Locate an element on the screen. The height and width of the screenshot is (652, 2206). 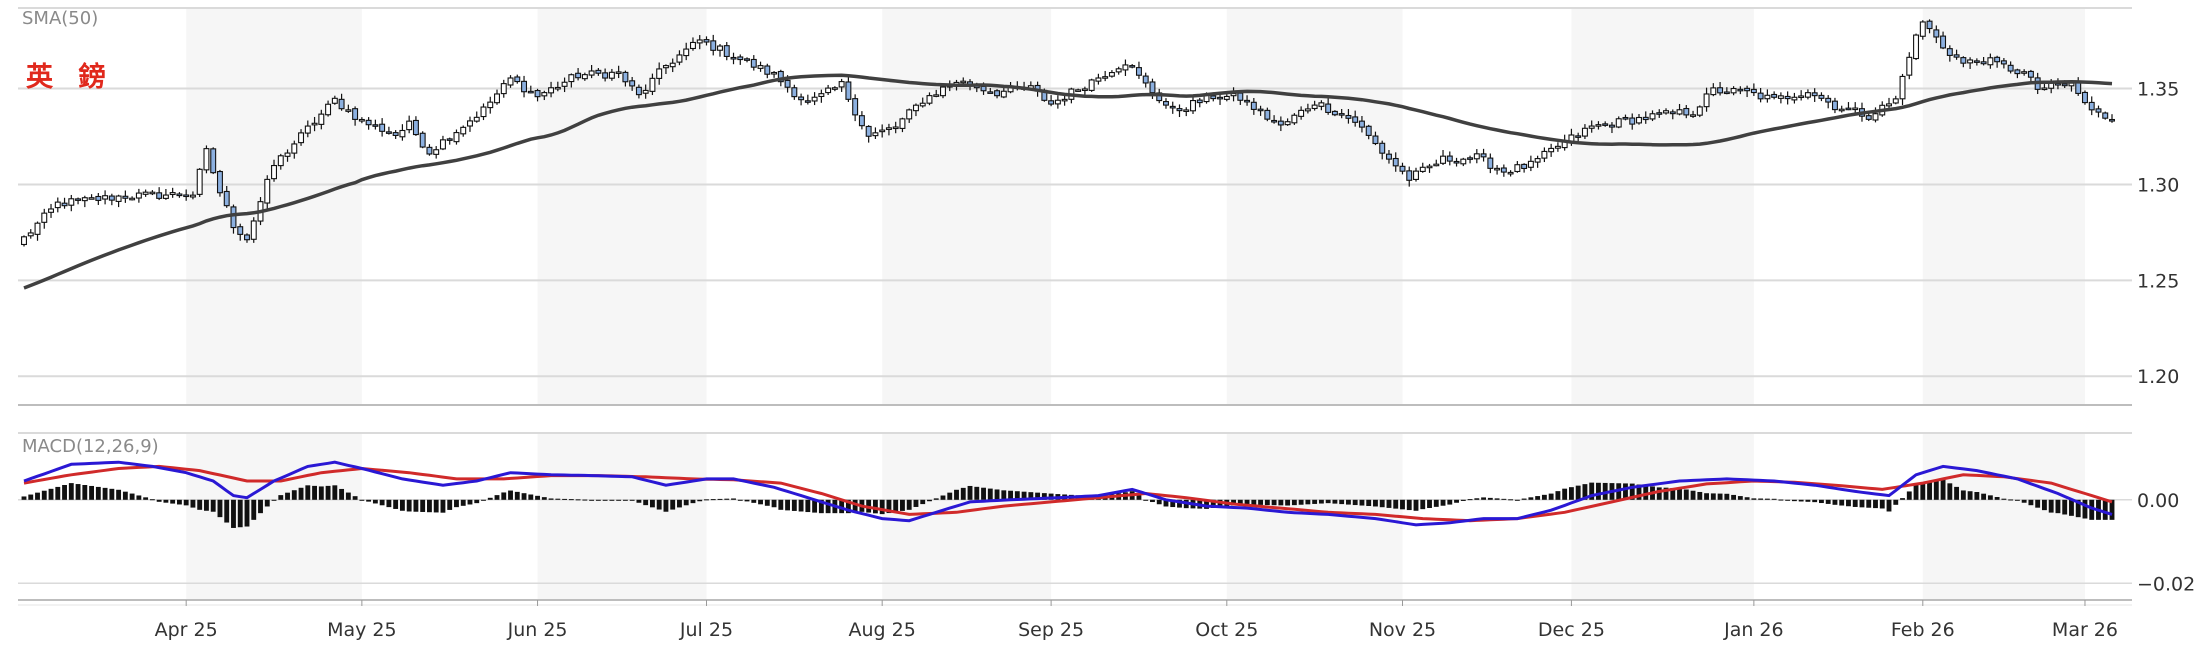
y-tick-label: 1.35 is located at coordinates (2158, 90).